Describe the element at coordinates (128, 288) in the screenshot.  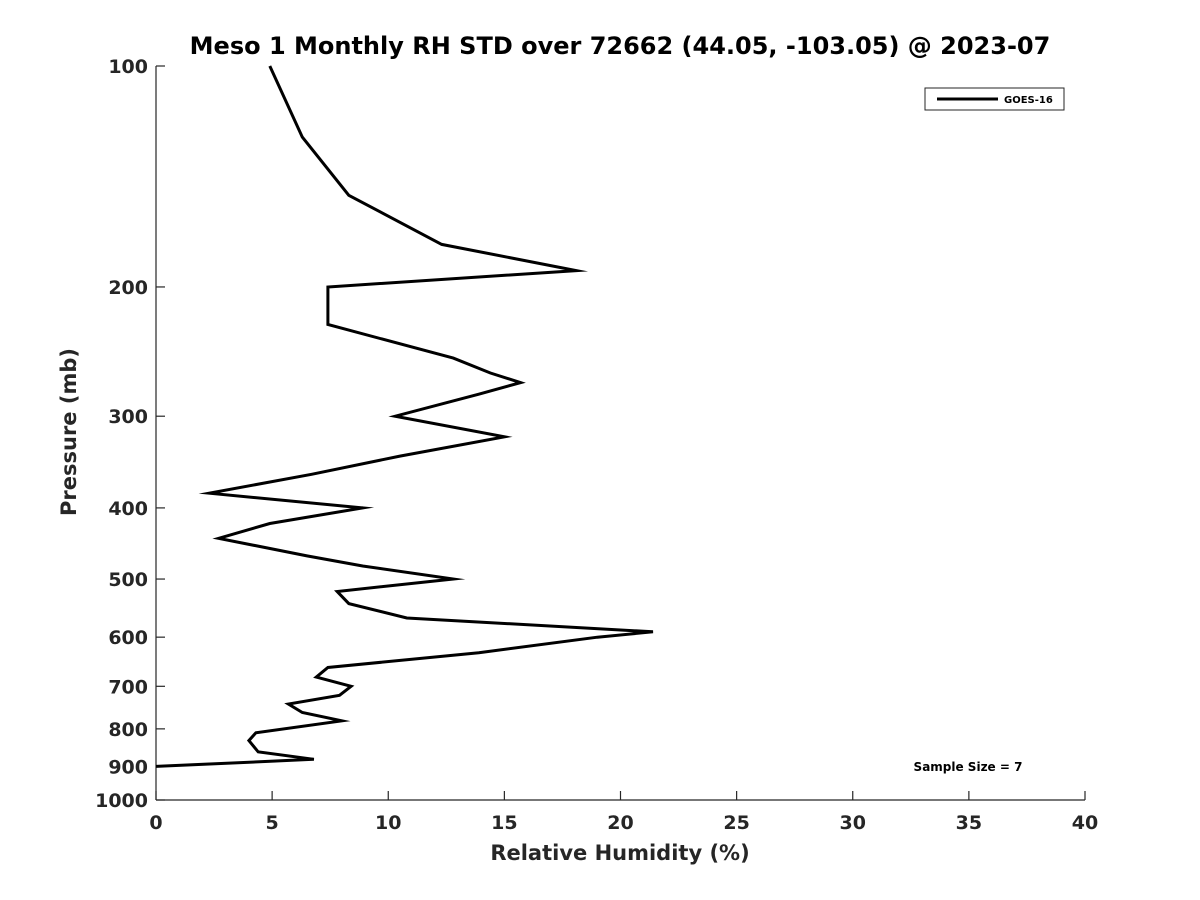
I see `y-tick-label: 200` at that location.